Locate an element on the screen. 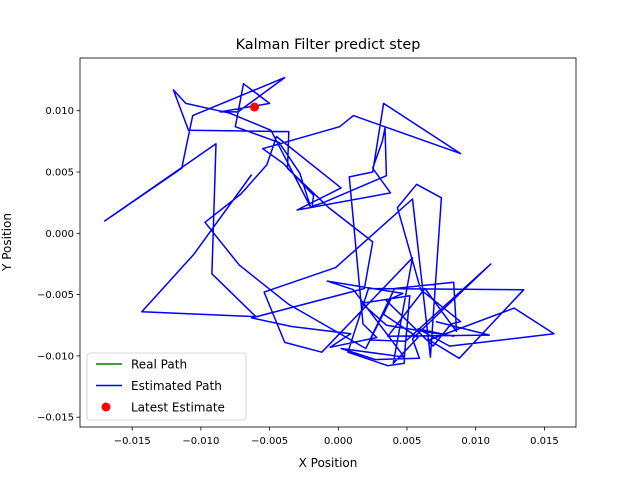 Image resolution: width=640 pixels, height=480 pixels. latest-estimate-point is located at coordinates (254, 107).